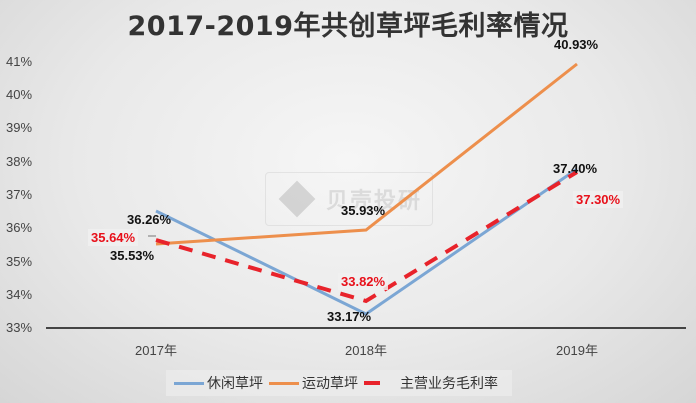 This screenshot has height=403, width=696. I want to click on legend: 休闲草坪 运动草坪 主营业务毛利率, so click(339, 383).